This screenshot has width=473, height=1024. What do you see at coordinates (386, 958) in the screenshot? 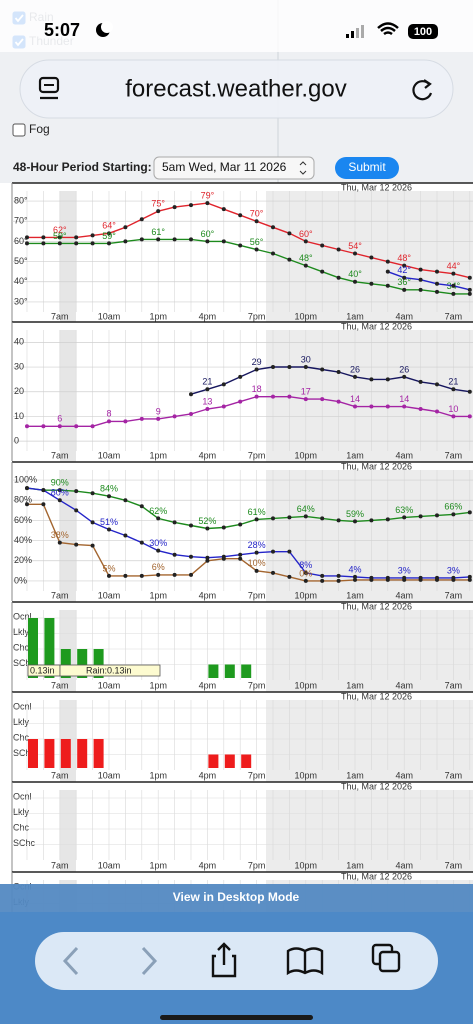
I see `tabs-button` at bounding box center [386, 958].